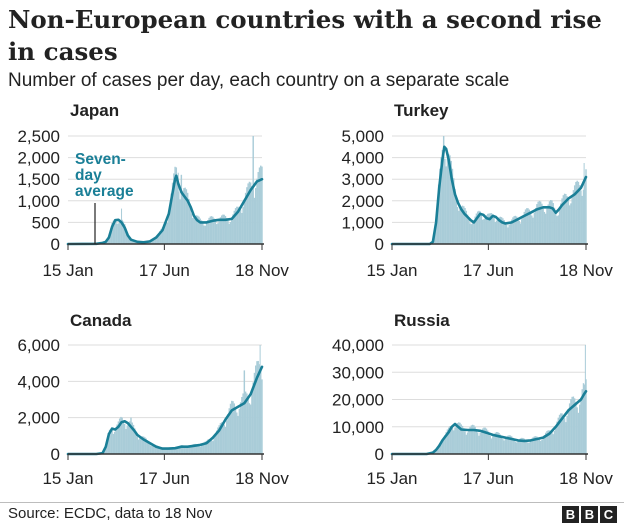  Describe the element at coordinates (362, 201) in the screenshot. I see `y-tick-label: 2,000` at that location.